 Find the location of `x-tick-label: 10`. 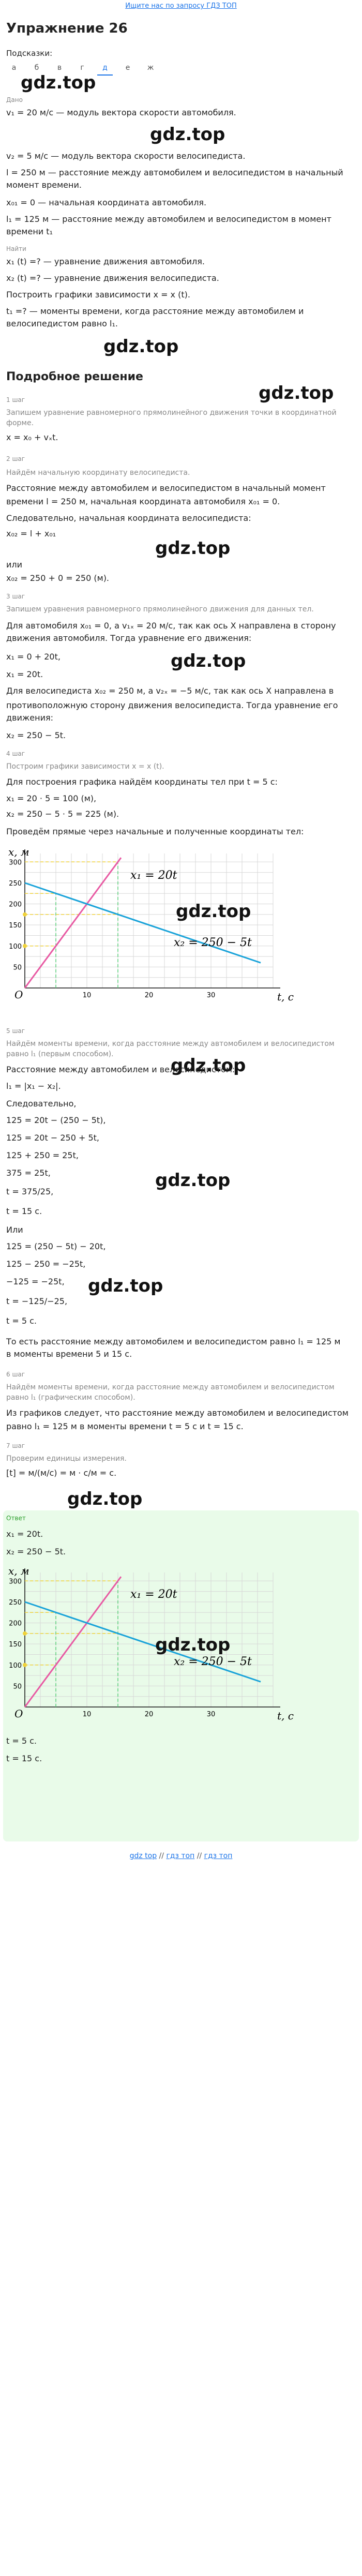

x-tick-label: 10 is located at coordinates (87, 995).